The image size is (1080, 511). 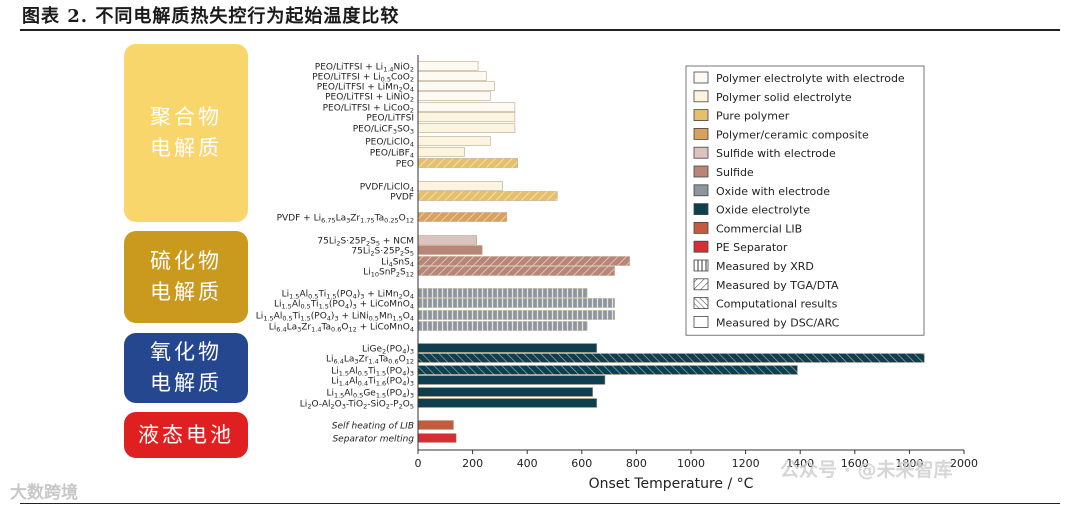 What do you see at coordinates (805, 200) in the screenshot?
I see `legend-box` at bounding box center [805, 200].